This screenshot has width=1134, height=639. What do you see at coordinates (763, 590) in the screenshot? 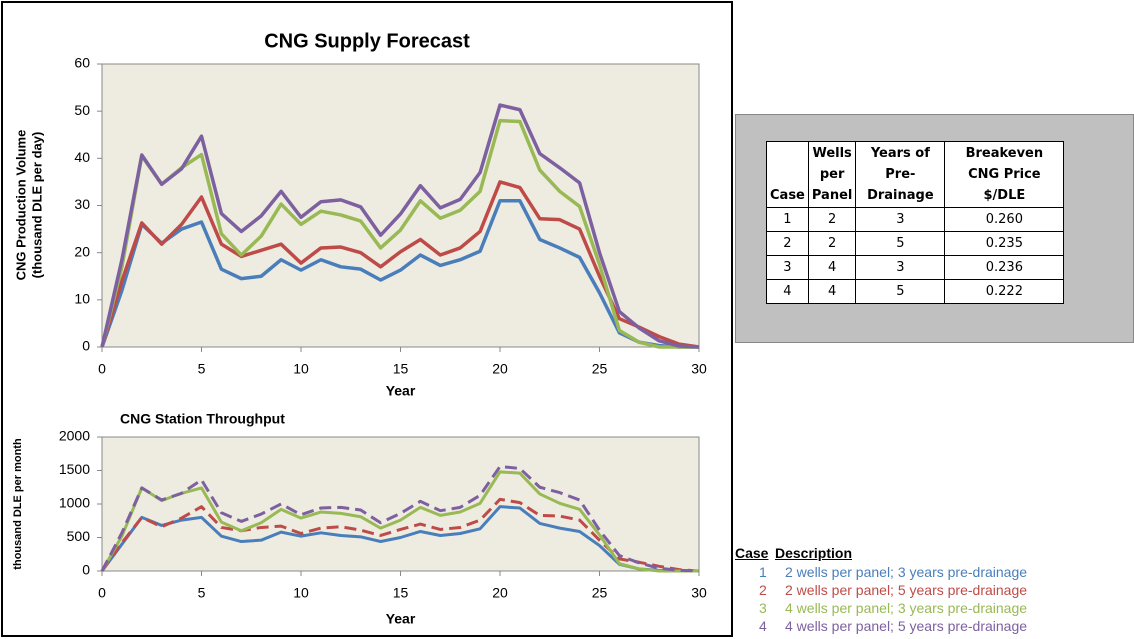
I see `legend-case: 2` at bounding box center [763, 590].